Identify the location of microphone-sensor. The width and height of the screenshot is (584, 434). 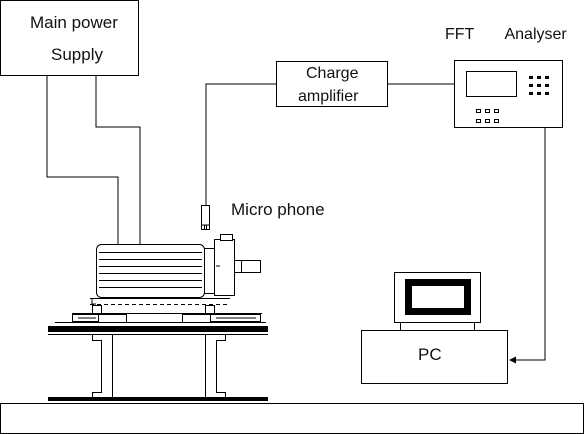
(205, 217).